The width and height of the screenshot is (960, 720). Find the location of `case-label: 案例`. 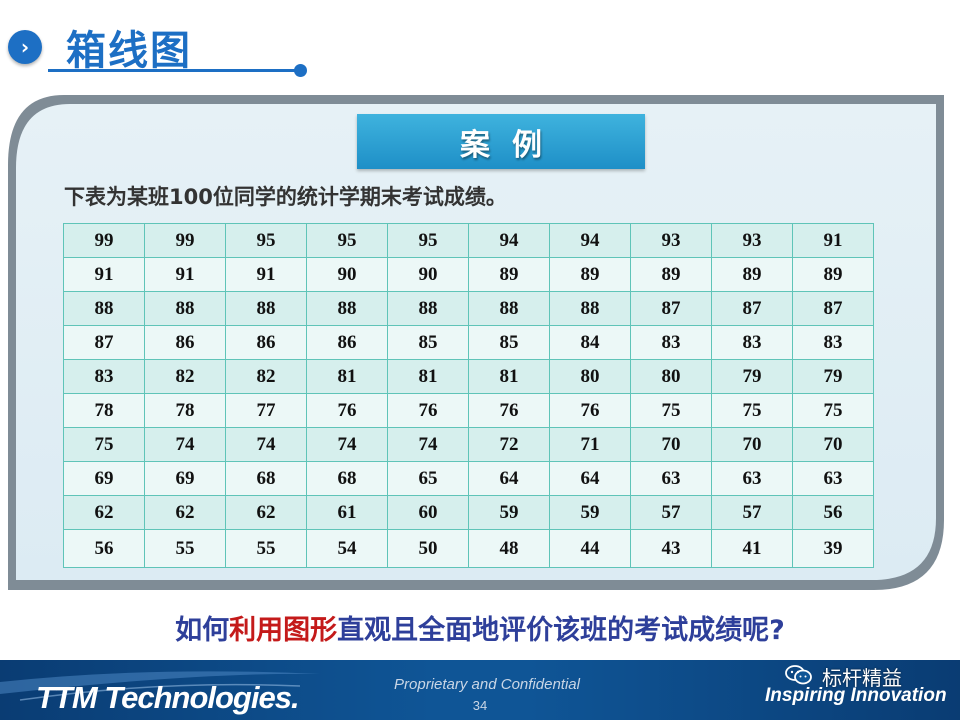

case-label: 案例 is located at coordinates (512, 145).